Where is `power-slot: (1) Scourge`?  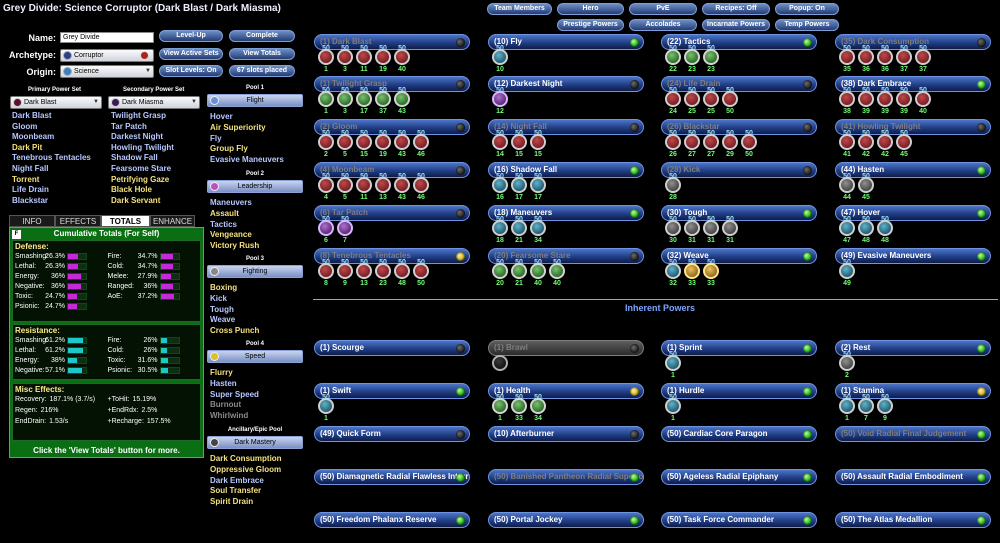
power-slot: (1) Scourge is located at coordinates (394, 362).